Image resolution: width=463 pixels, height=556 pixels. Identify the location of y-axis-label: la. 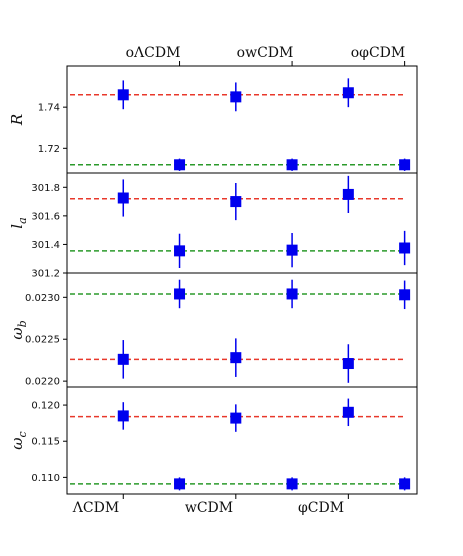
(18, 222).